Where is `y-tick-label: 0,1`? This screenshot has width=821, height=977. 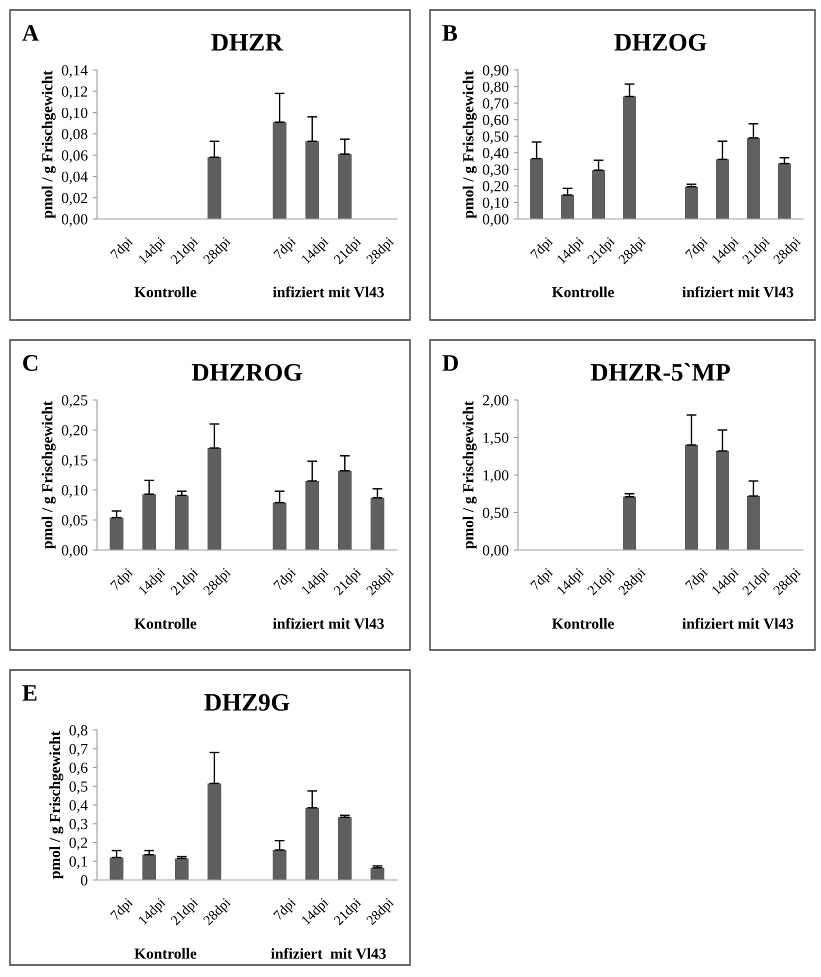 y-tick-label: 0,1 is located at coordinates (78, 862).